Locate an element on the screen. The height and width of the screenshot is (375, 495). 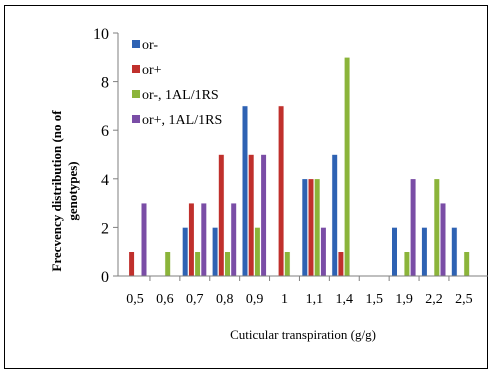
y-tick-label: 10 is located at coordinates (101, 34).